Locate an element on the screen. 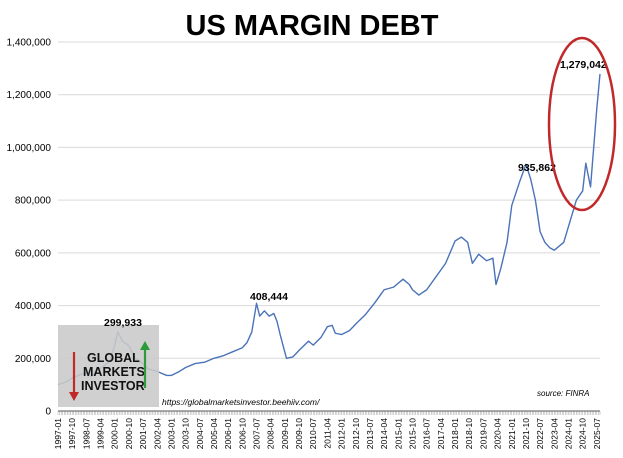 The width and height of the screenshot is (623, 458). x-tick-label: 1999-04 is located at coordinates (101, 433).